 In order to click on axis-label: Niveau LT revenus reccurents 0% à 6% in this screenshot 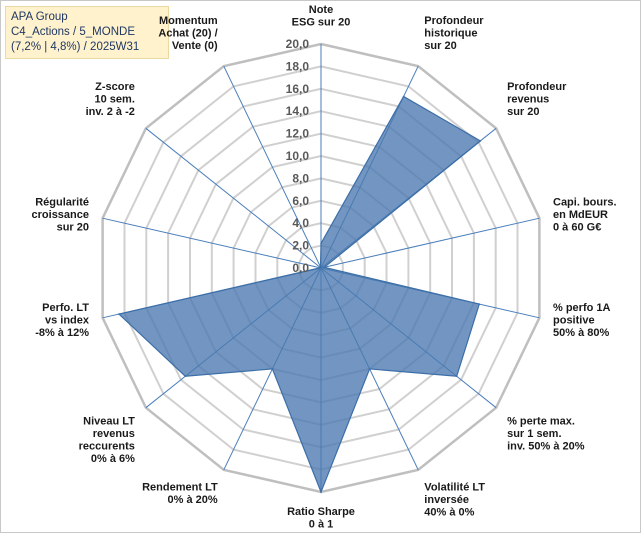, I will do `click(107, 440)`.